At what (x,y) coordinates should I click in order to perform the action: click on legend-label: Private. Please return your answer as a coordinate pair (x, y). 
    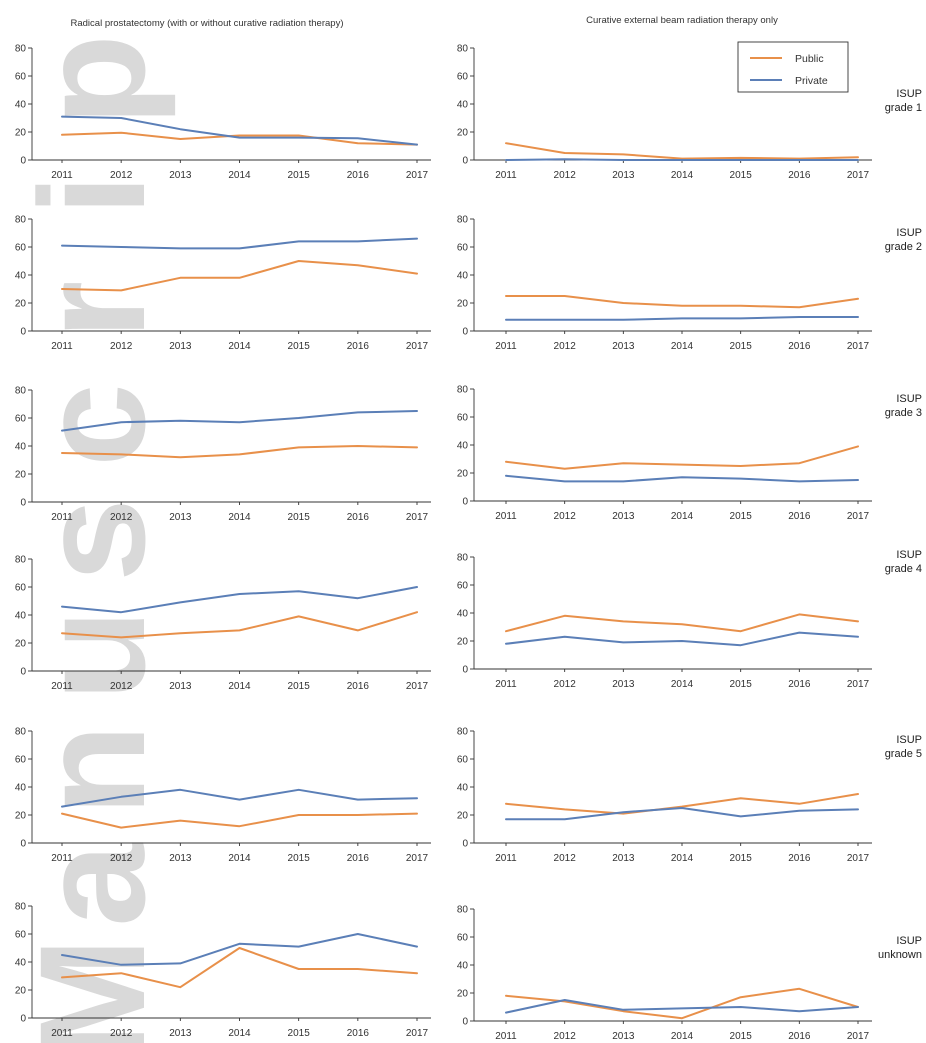
    Looking at the image, I should click on (811, 81).